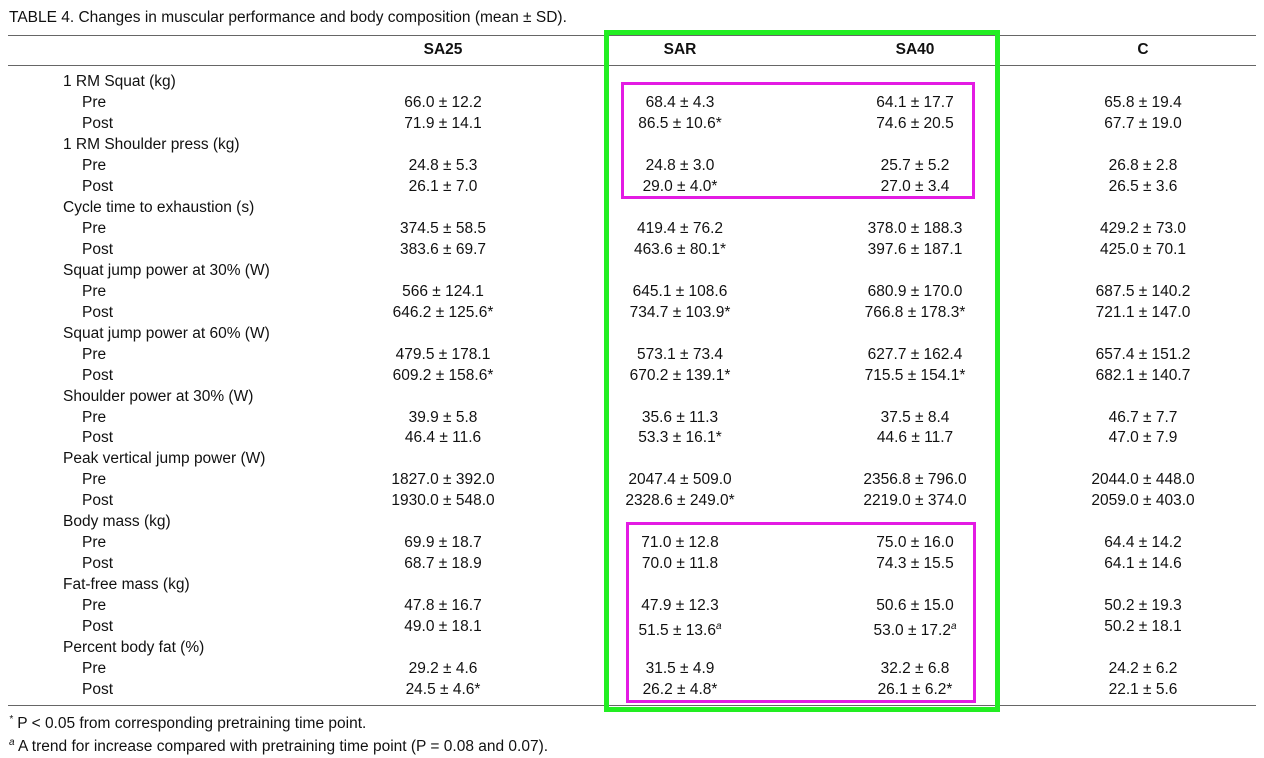 Image resolution: width=1264 pixels, height=758 pixels. What do you see at coordinates (680, 606) in the screenshot?
I see `cell: 47.9 ± 12.3` at bounding box center [680, 606].